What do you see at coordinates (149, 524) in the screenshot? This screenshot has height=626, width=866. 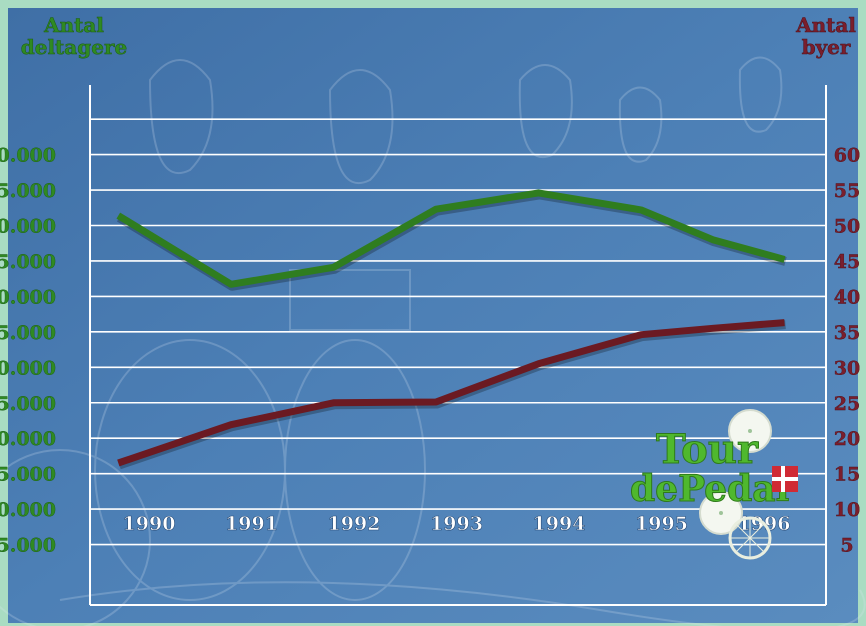 I see `x-tick-label: 1990` at bounding box center [149, 524].